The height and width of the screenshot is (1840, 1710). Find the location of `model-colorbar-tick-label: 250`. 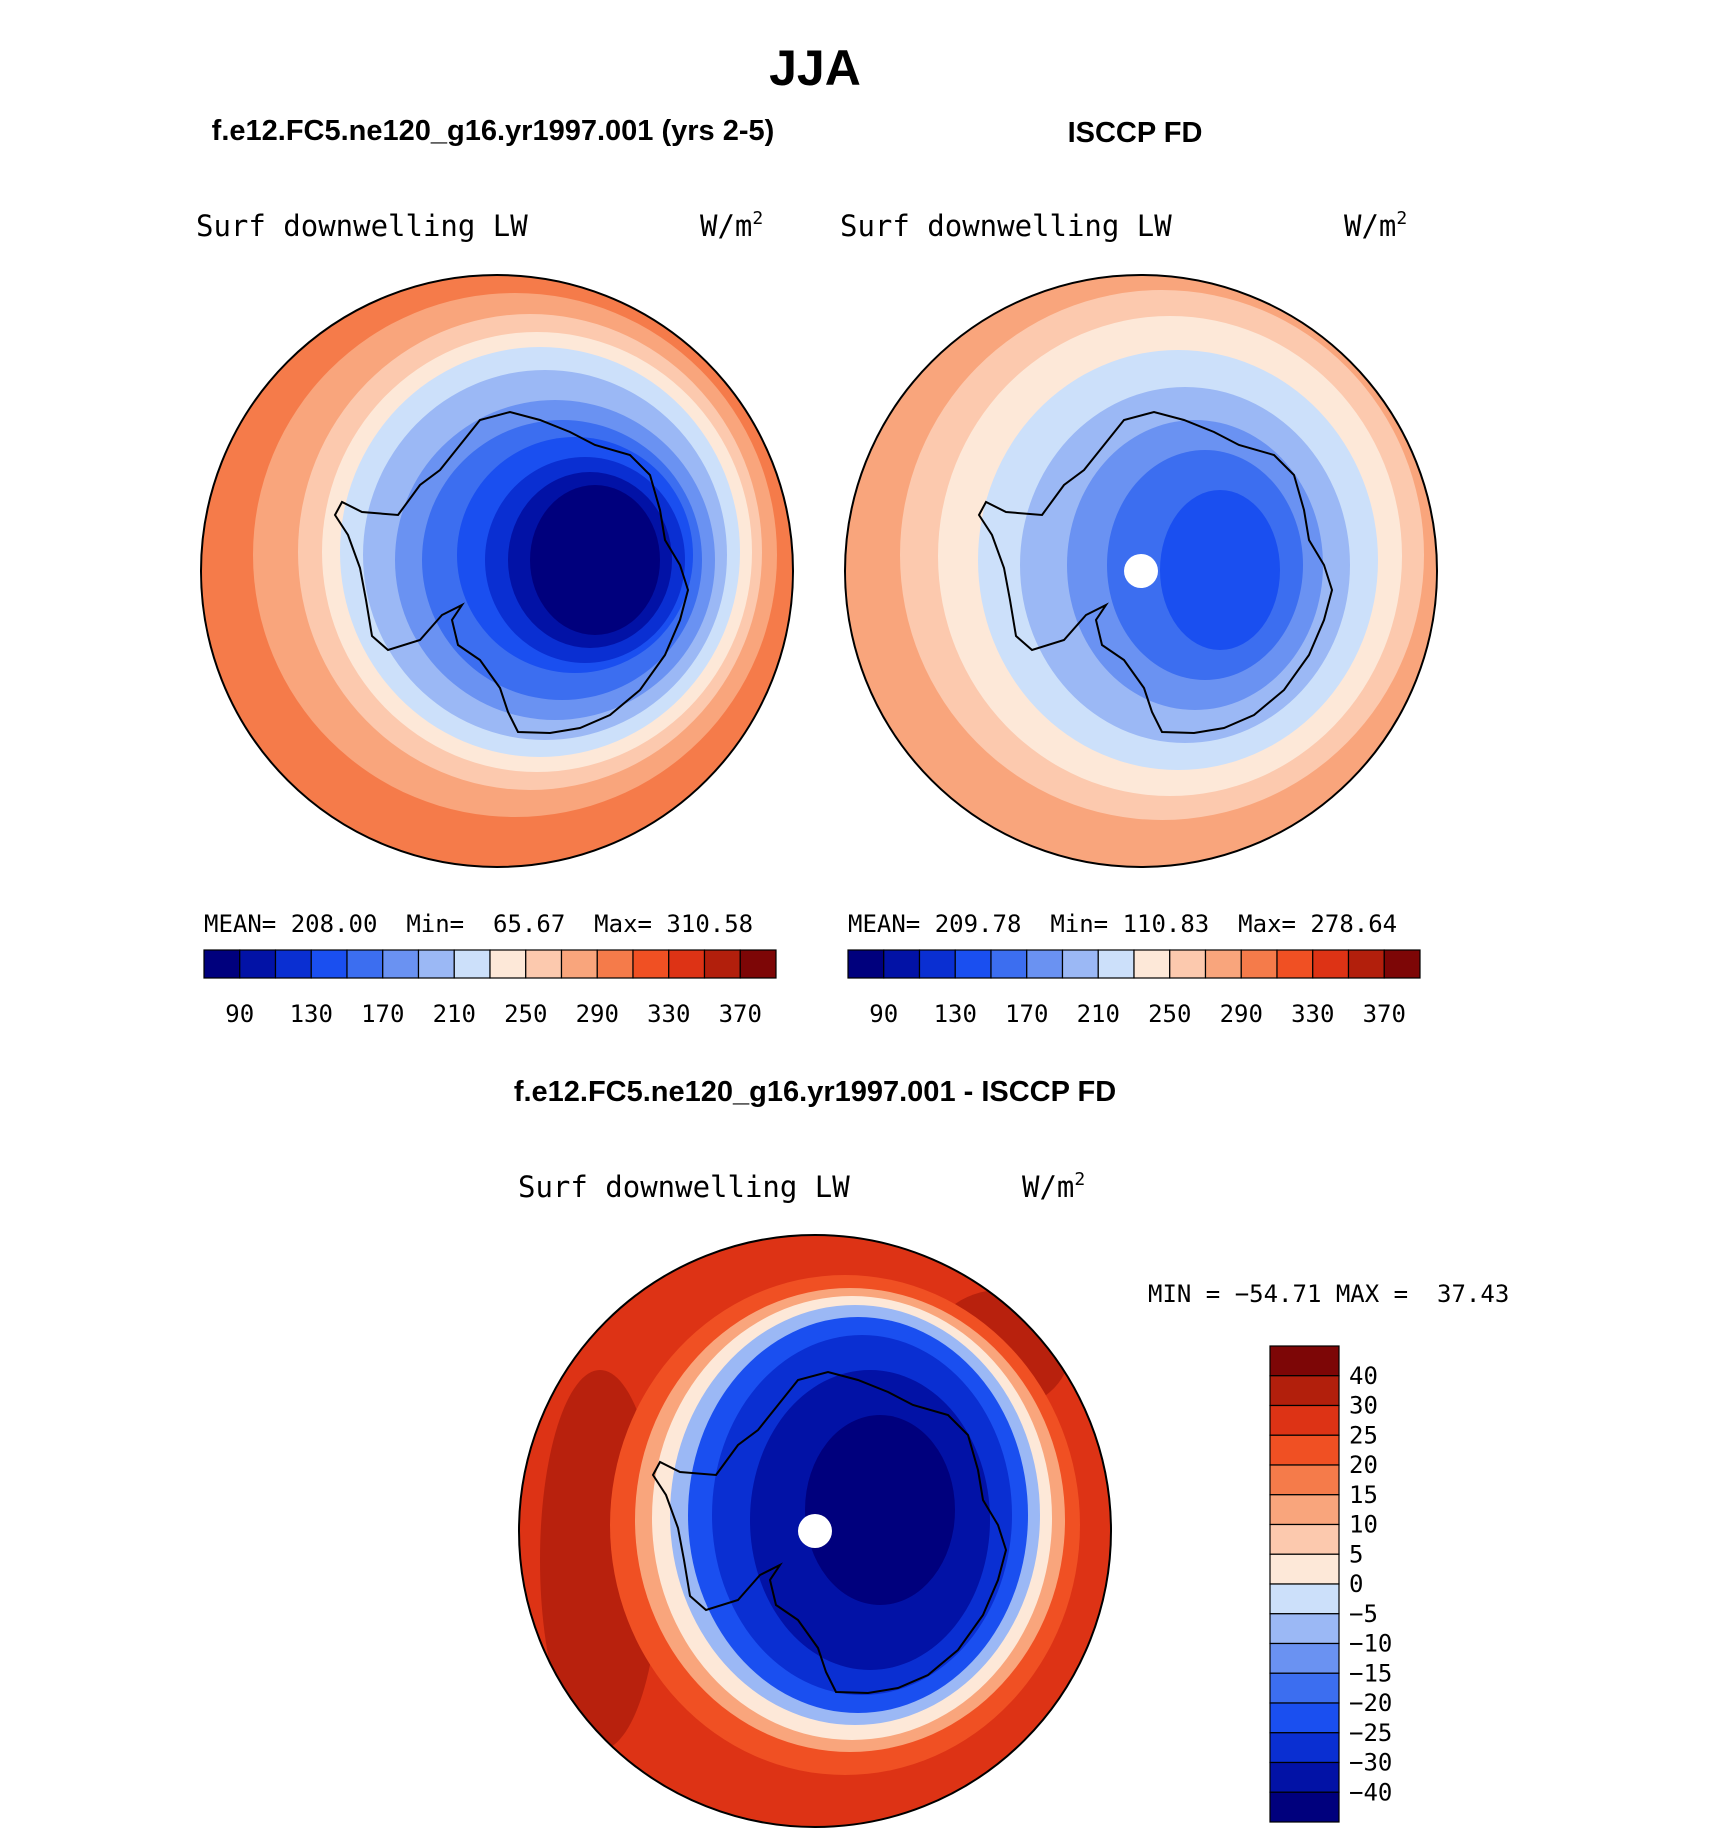

model-colorbar-tick-label: 250 is located at coordinates (525, 1014).